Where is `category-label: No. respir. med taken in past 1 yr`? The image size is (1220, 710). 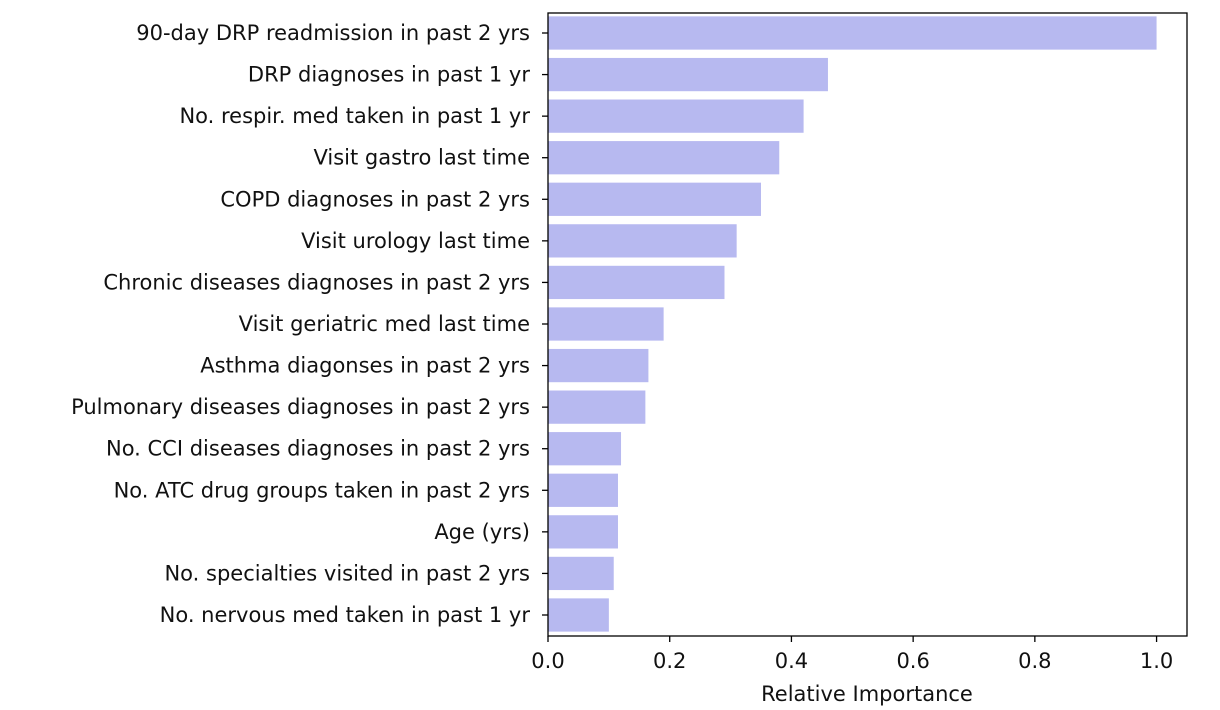 category-label: No. respir. med taken in past 1 yr is located at coordinates (354, 116).